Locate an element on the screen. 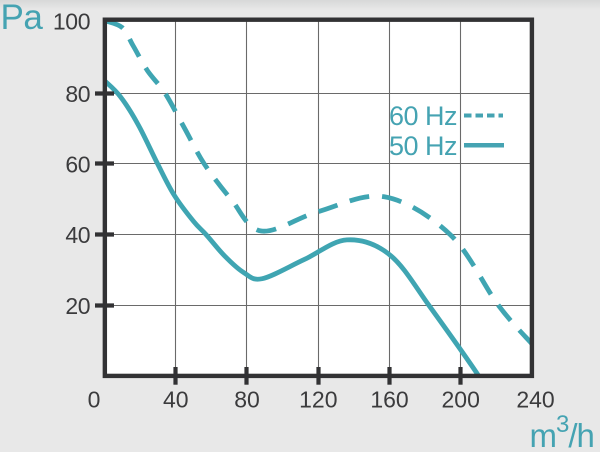 Image resolution: width=600 pixels, height=452 pixels. svg-text: 120 is located at coordinates (318, 400).